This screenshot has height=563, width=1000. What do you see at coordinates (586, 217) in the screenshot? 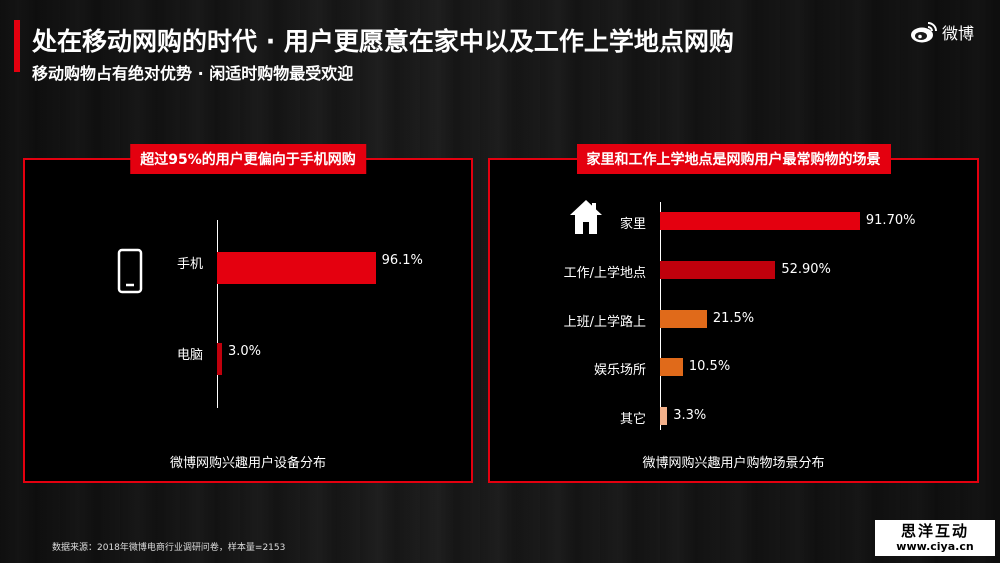
I see `house-icon` at bounding box center [586, 217].